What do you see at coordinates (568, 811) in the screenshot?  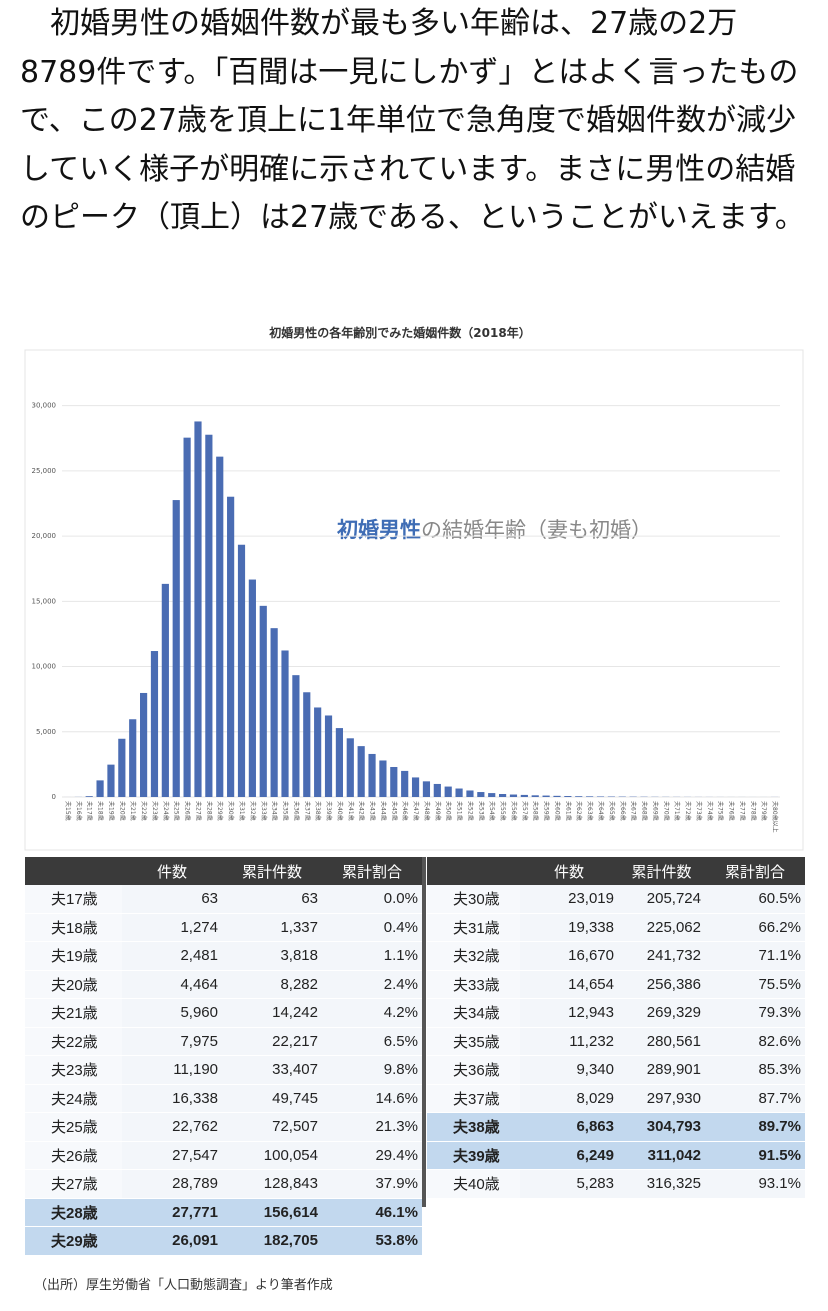 I see `x-tick-label: 夫61歳` at bounding box center [568, 811].